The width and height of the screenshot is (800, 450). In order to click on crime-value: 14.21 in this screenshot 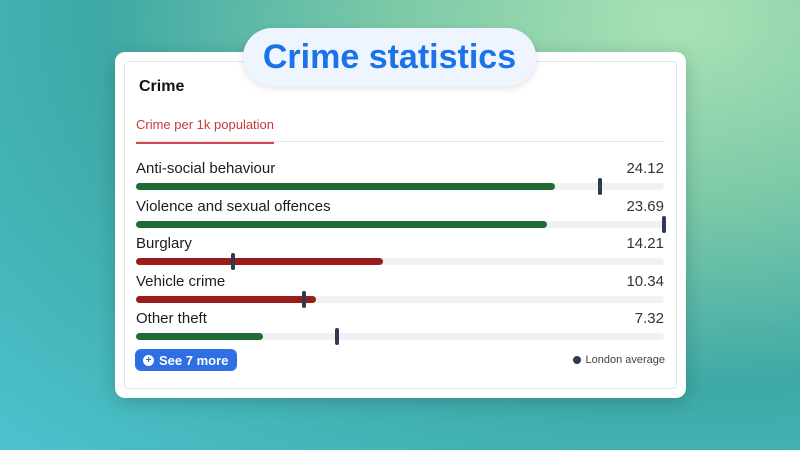, I will do `click(645, 243)`.